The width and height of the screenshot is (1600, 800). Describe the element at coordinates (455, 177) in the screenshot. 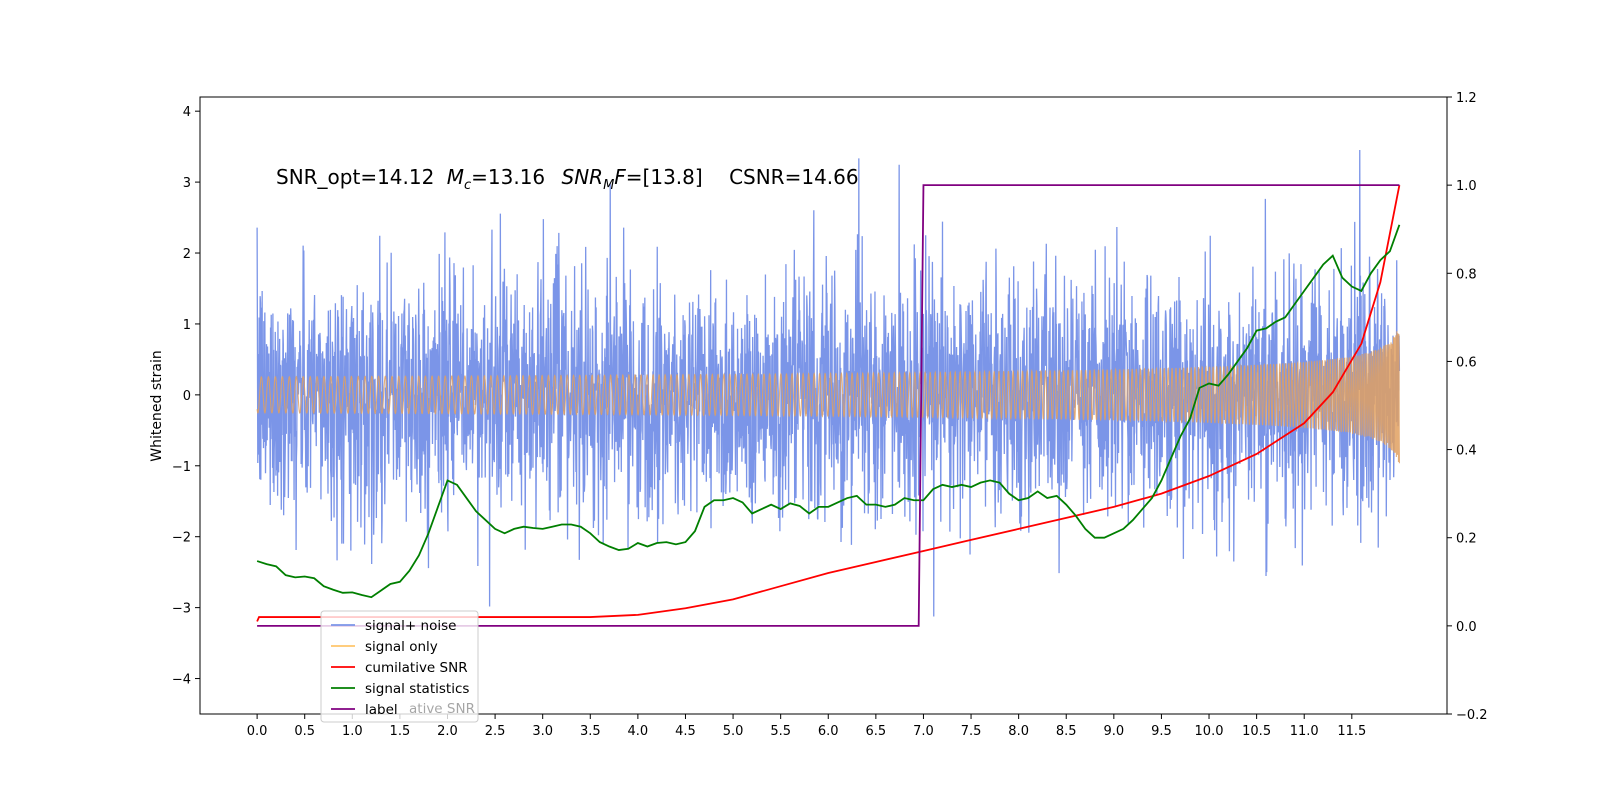

I see `annotation-mc-symbol: M` at that location.